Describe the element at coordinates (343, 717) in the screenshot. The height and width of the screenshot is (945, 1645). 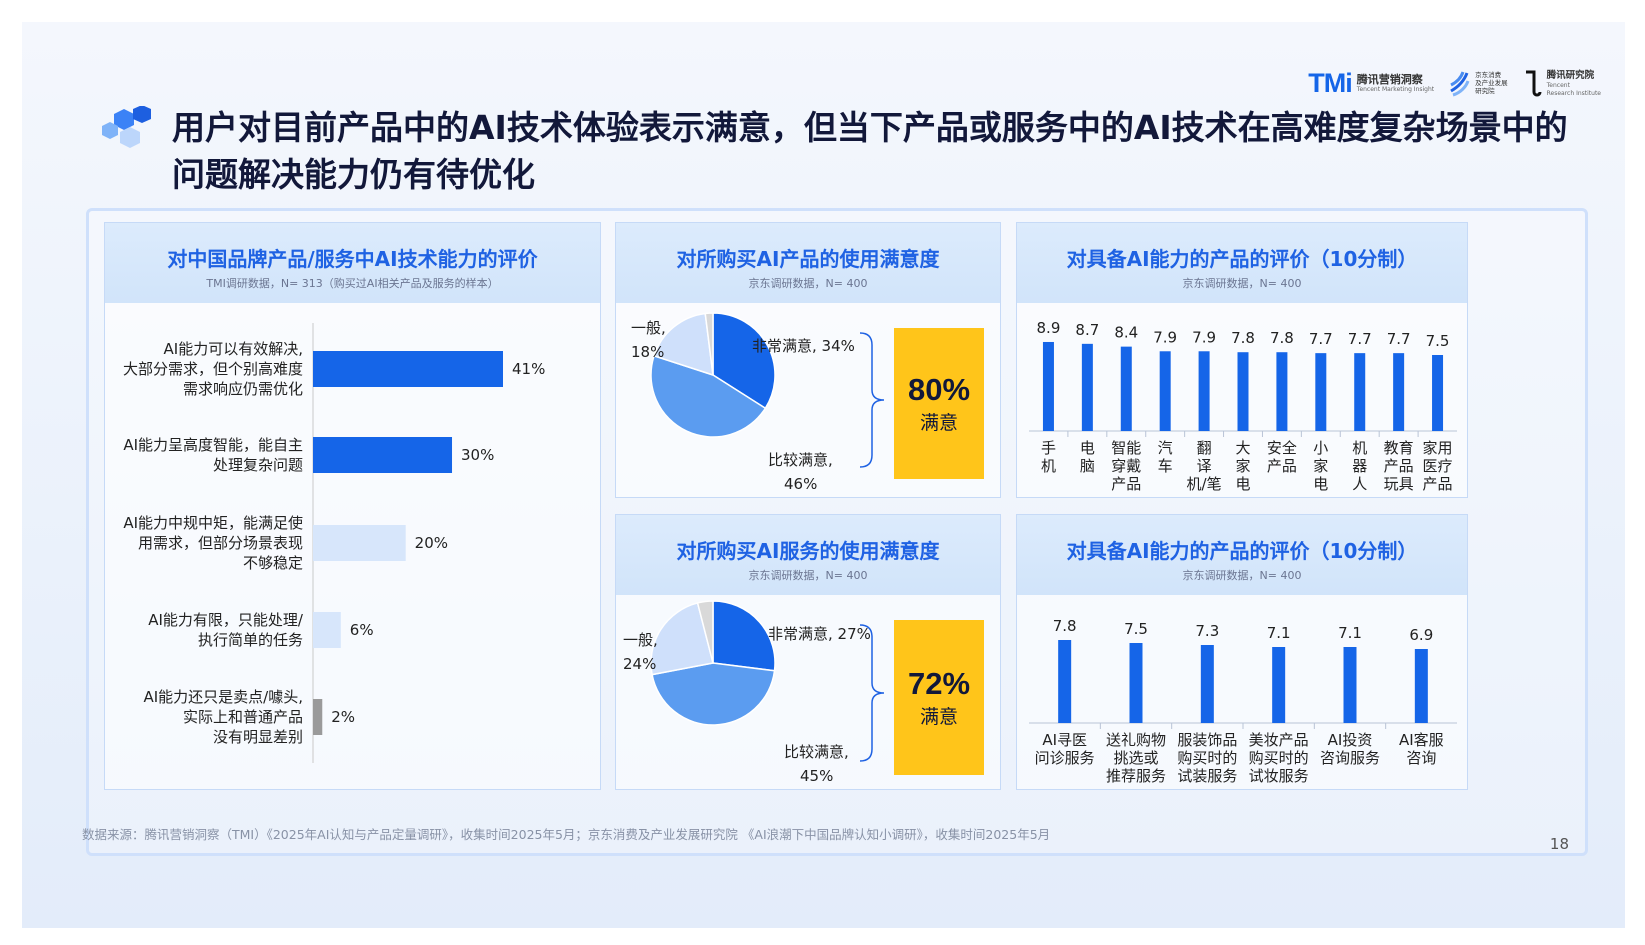
I see `data-label: 2%` at that location.